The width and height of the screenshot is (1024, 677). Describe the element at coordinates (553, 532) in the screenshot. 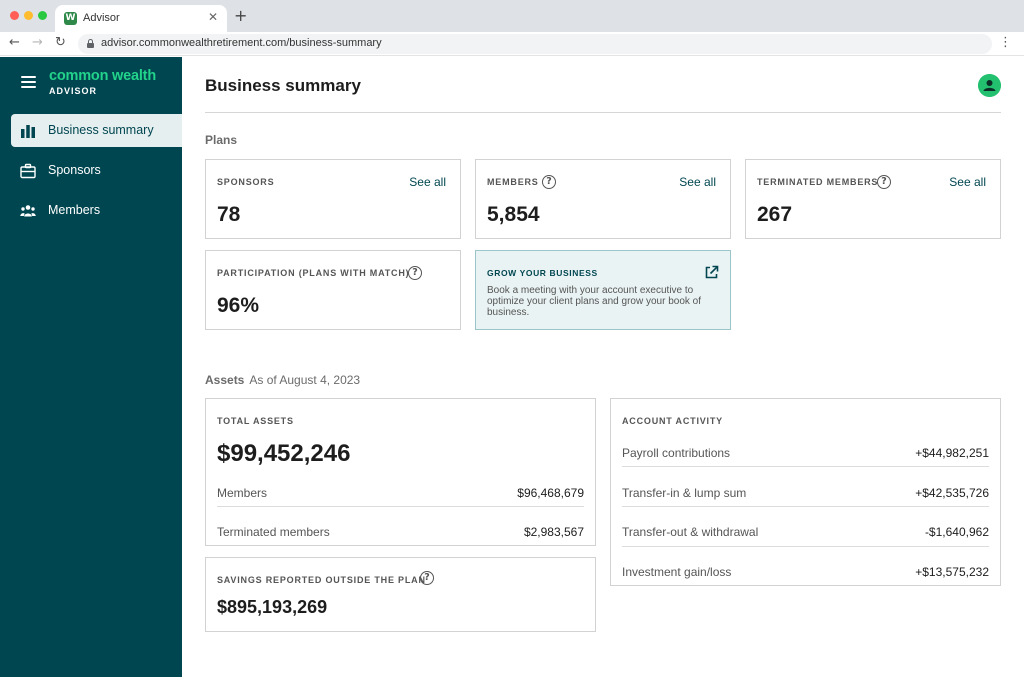

I see `row-value: $2,983,567` at that location.